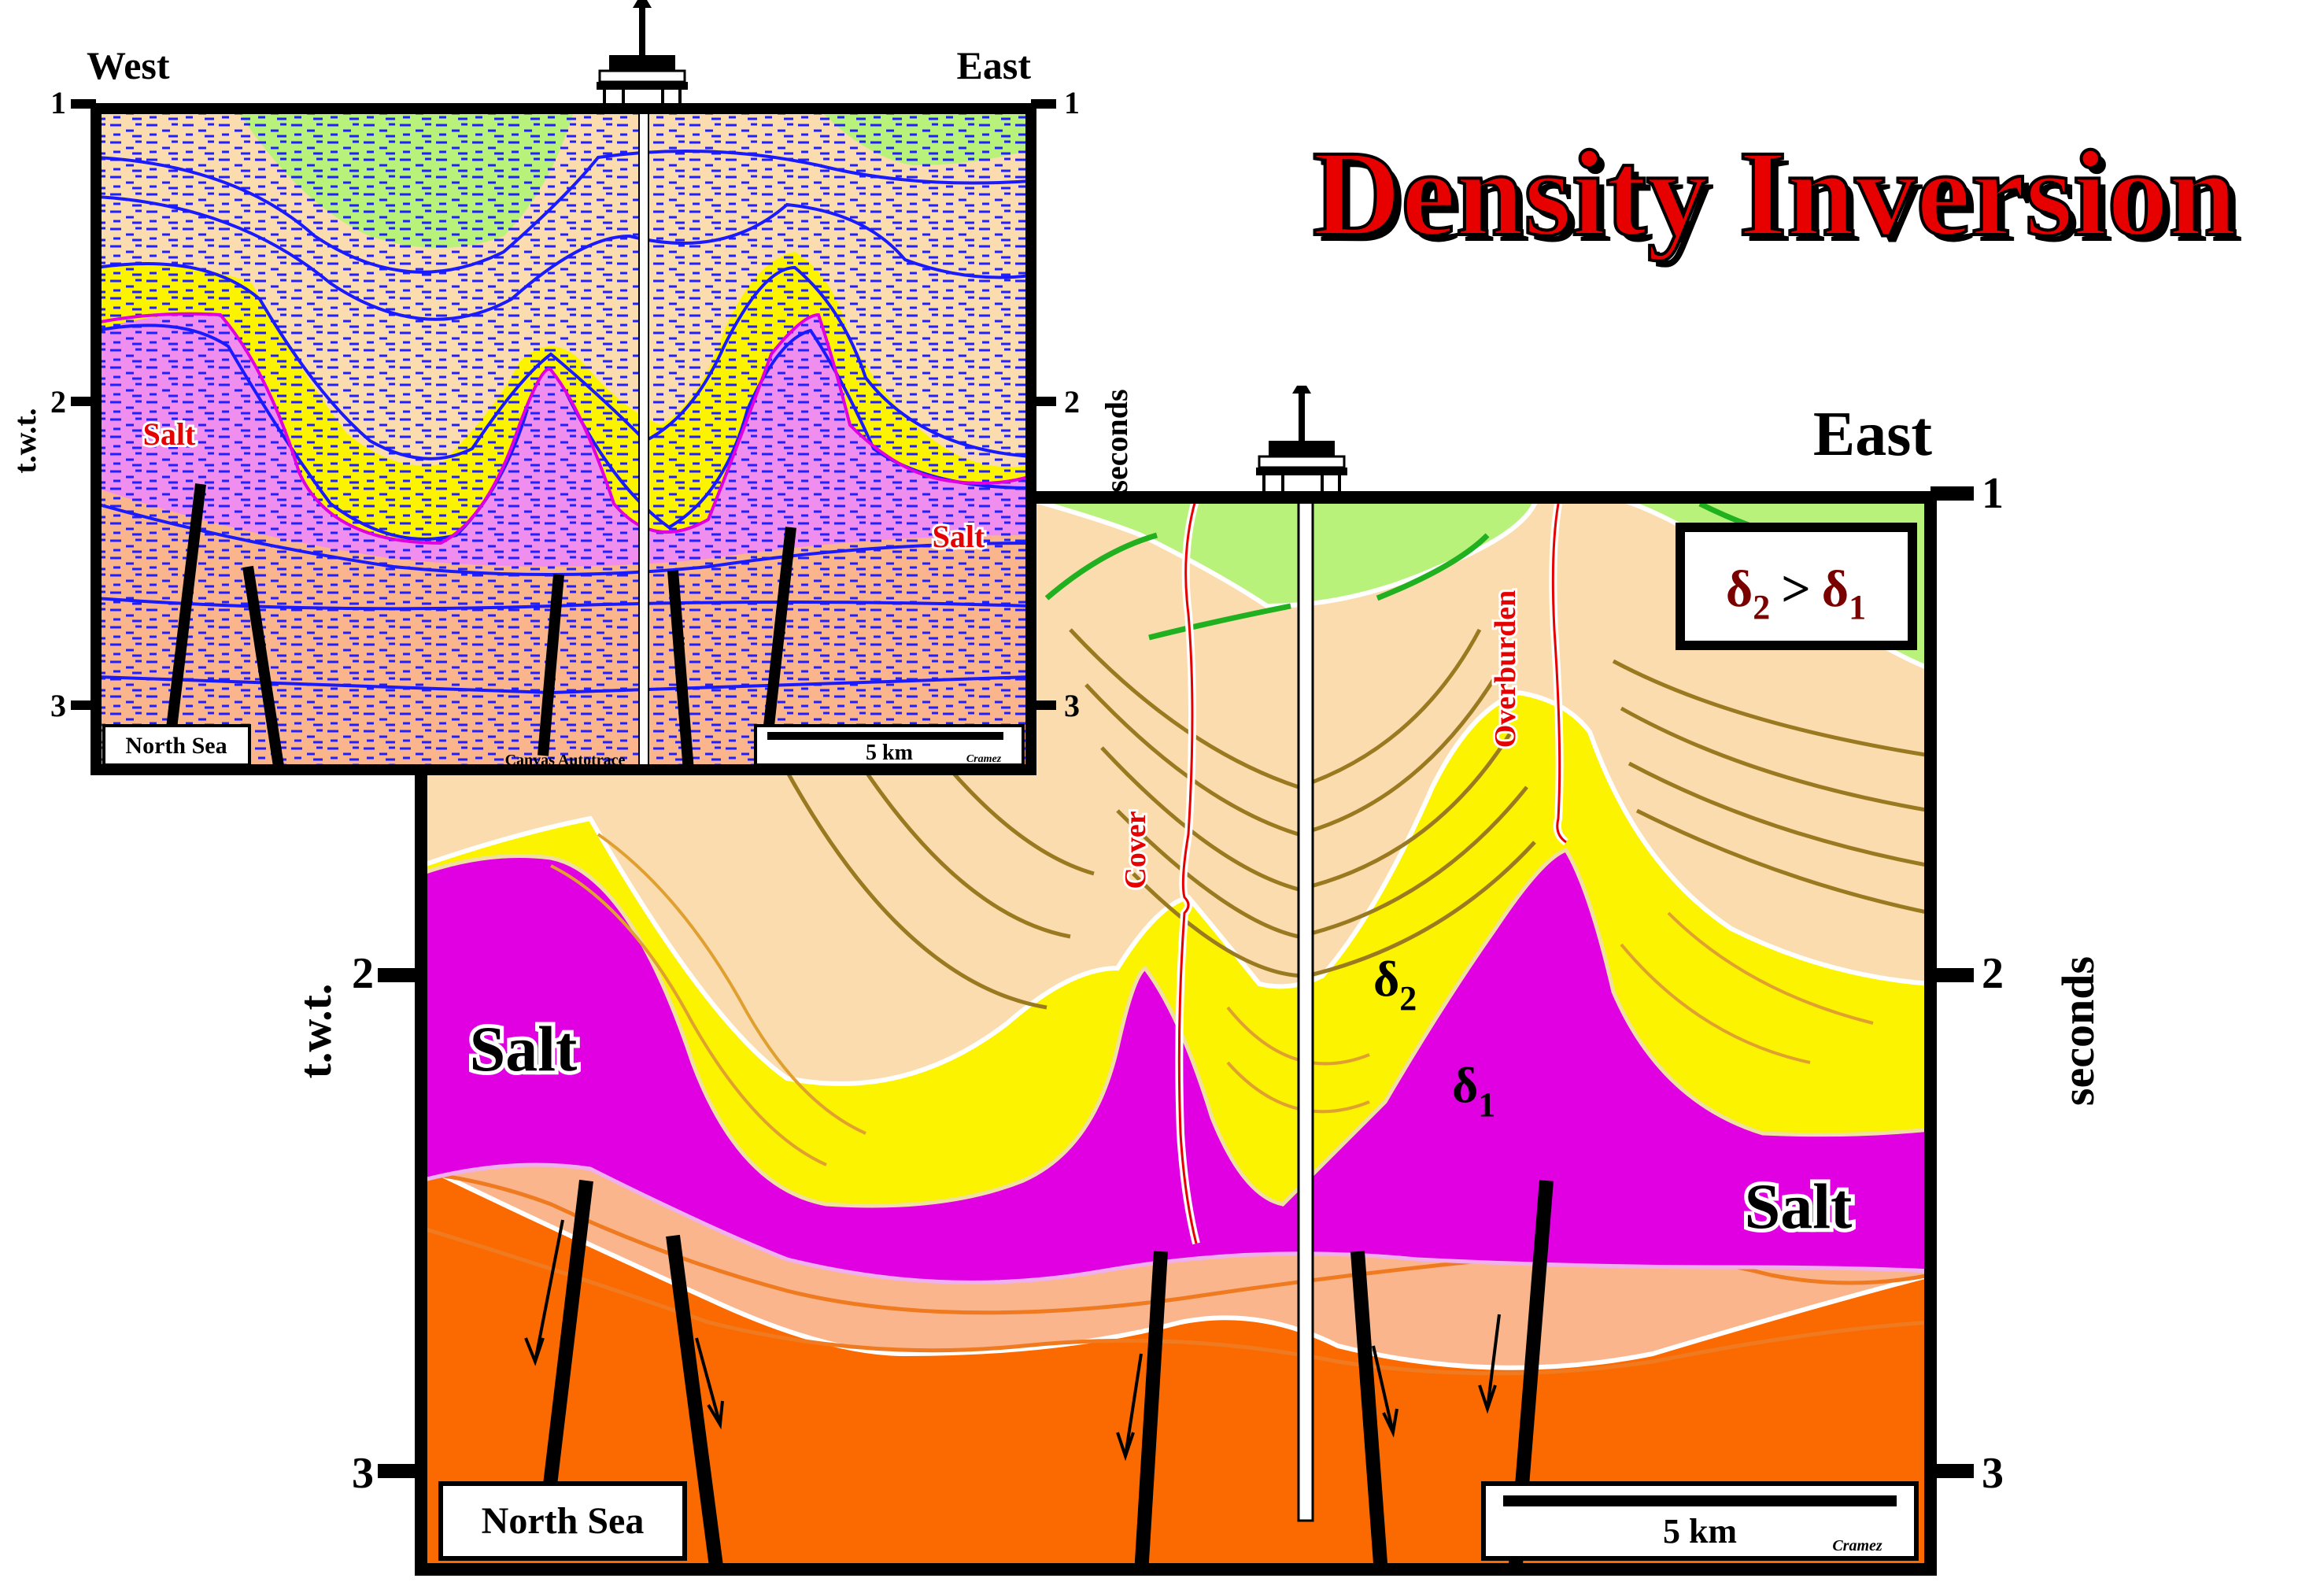 The width and height of the screenshot is (2324, 1582). What do you see at coordinates (1301, 441) in the screenshot?
I see `drilling-rig-icon` at bounding box center [1301, 441].